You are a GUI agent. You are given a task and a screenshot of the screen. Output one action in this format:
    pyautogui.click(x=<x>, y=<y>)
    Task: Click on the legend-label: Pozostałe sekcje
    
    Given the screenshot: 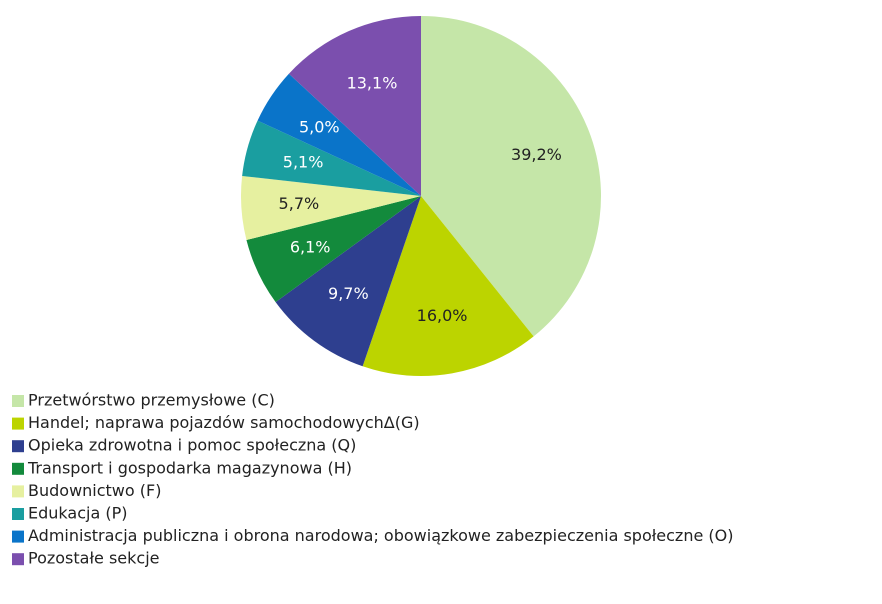 What is the action you would take?
    pyautogui.click(x=93, y=558)
    